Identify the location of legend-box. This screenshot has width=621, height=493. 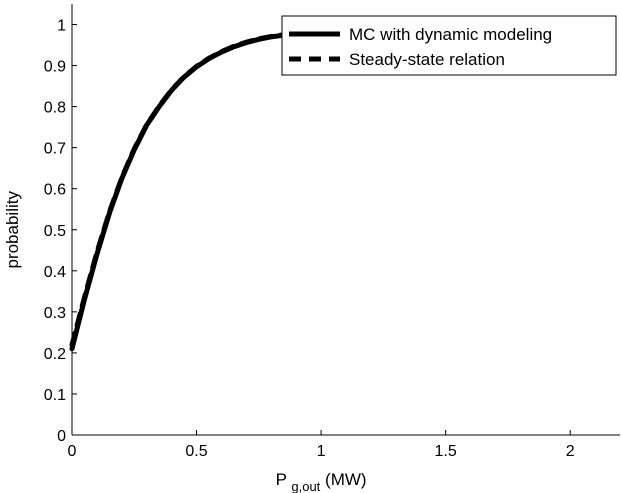
(449, 45).